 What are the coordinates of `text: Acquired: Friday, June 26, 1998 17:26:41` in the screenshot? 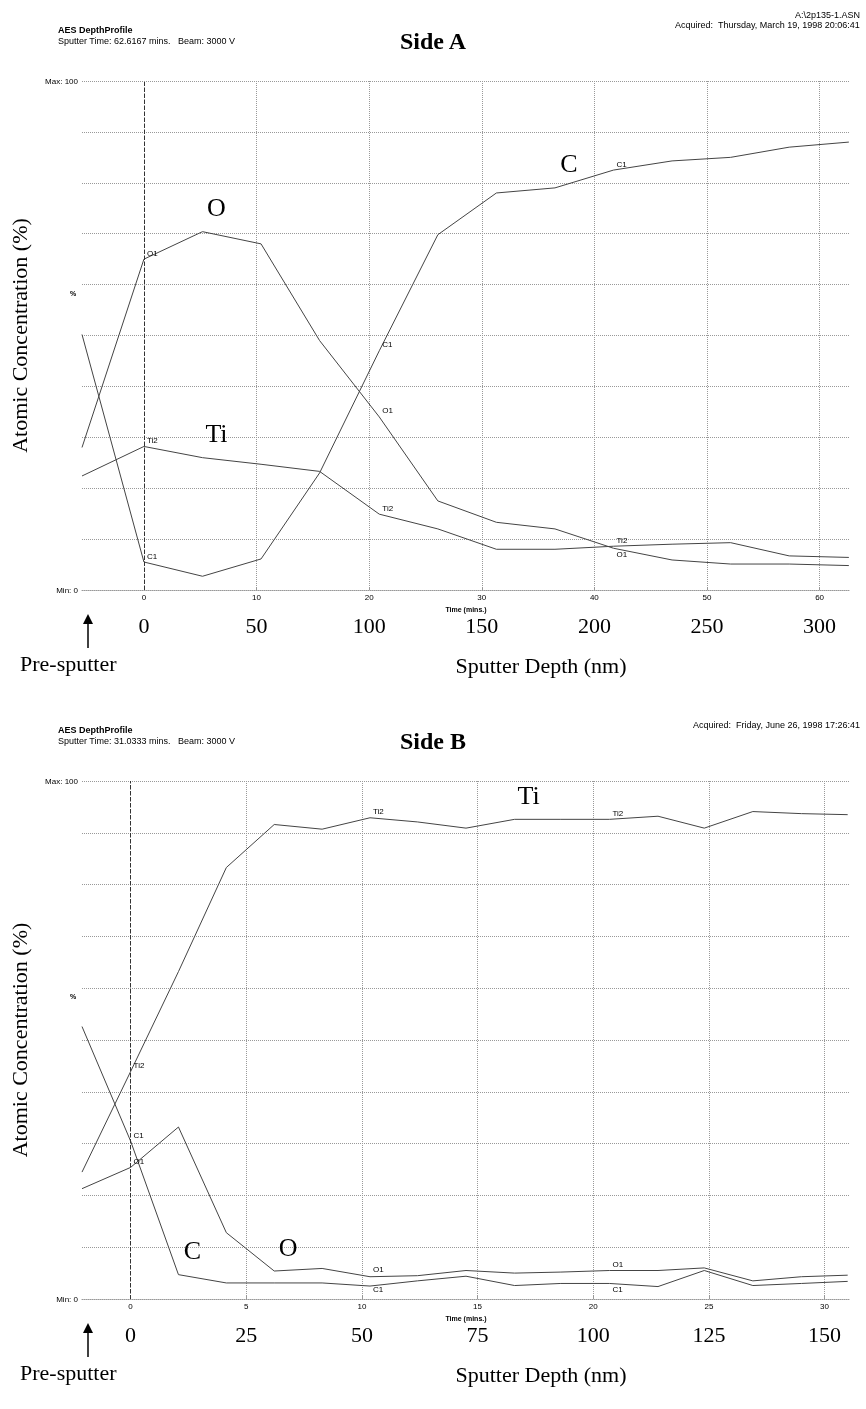 It's located at (777, 724).